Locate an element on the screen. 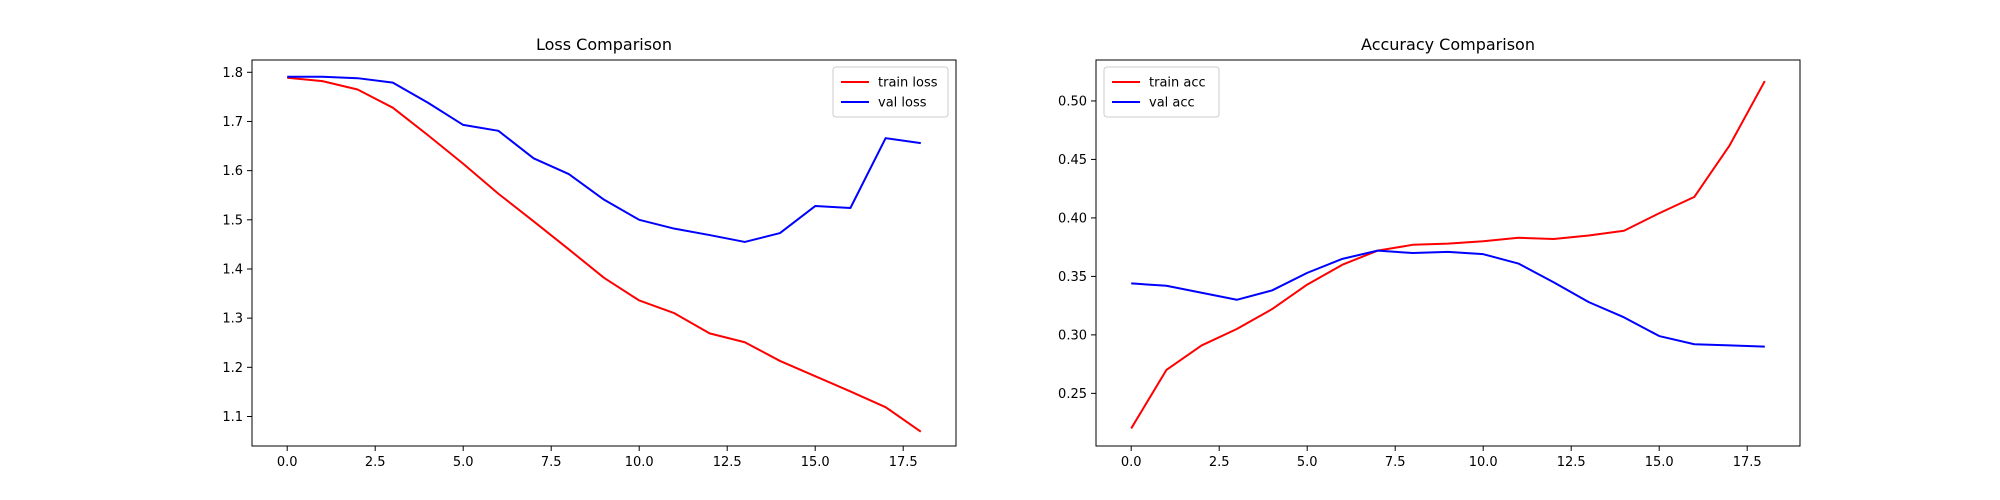 The image size is (2000, 500). chart-title: Accuracy Comparison is located at coordinates (1448, 44).